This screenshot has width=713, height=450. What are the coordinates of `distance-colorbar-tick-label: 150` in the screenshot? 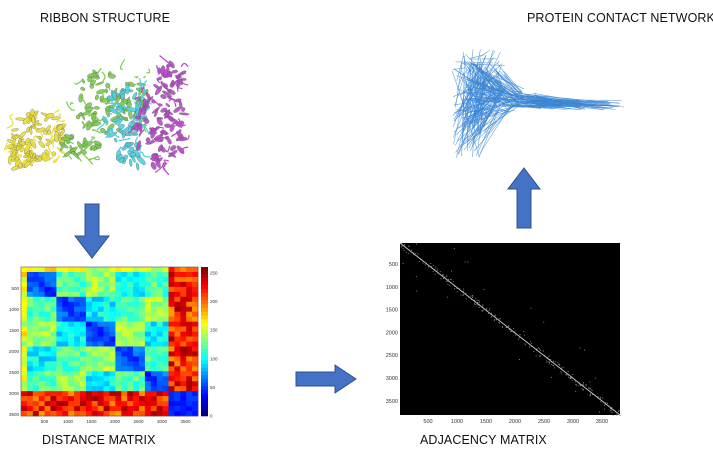 It's located at (214, 330).